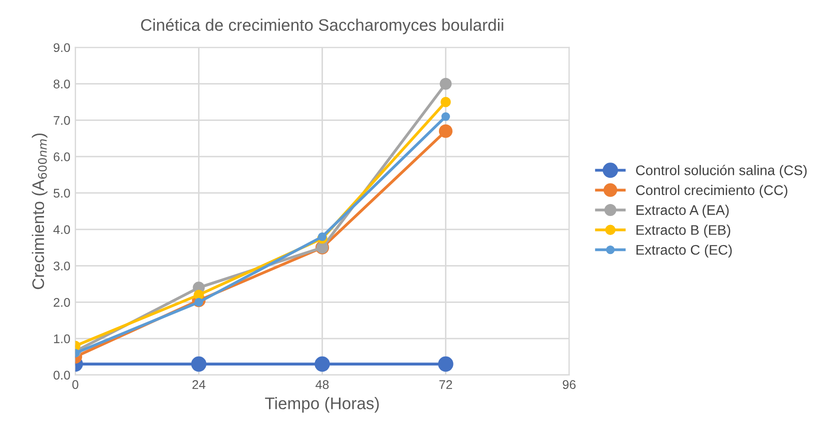 The height and width of the screenshot is (431, 837). Describe the element at coordinates (62, 47) in the screenshot. I see `y-tick-label: 9.0` at that location.